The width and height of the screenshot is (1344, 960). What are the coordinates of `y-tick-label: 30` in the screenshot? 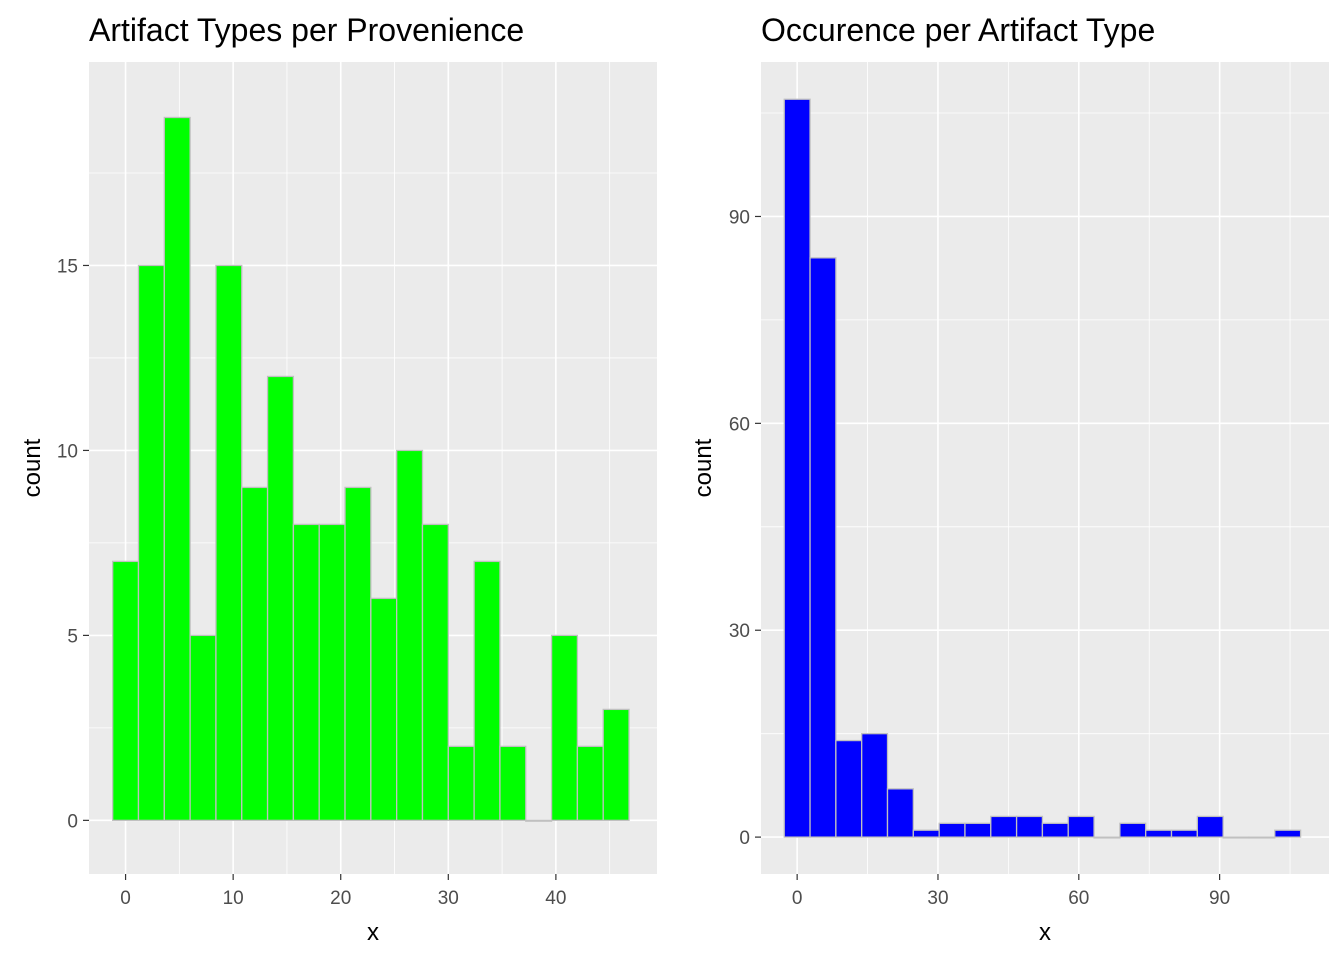 It's located at (739, 631).